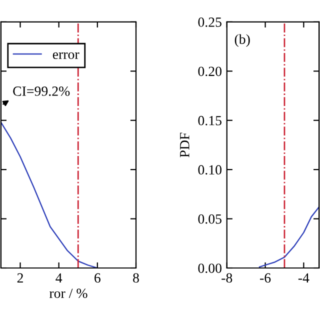 This screenshot has width=320, height=320. Describe the element at coordinates (97, 278) in the screenshot. I see `x-tick-label: 6` at that location.